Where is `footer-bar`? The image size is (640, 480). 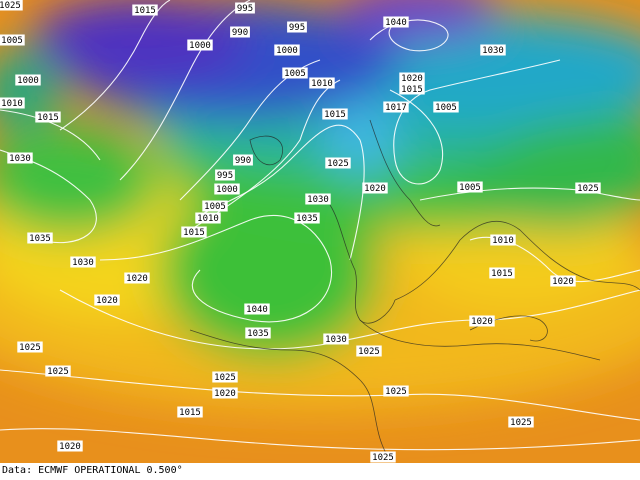 footer-bar is located at coordinates (320, 471).